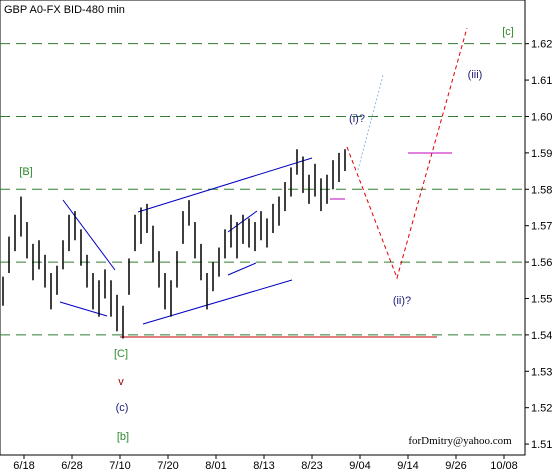 The image size is (555, 472). Describe the element at coordinates (541, 336) in the screenshot. I see `y-tick-label: 1.54` at that location.